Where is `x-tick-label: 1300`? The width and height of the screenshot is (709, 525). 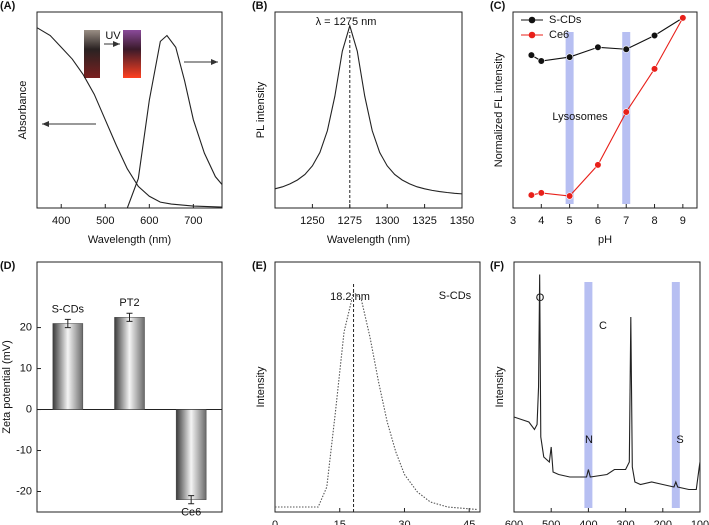 x-tick-label: 1300 is located at coordinates (387, 221).